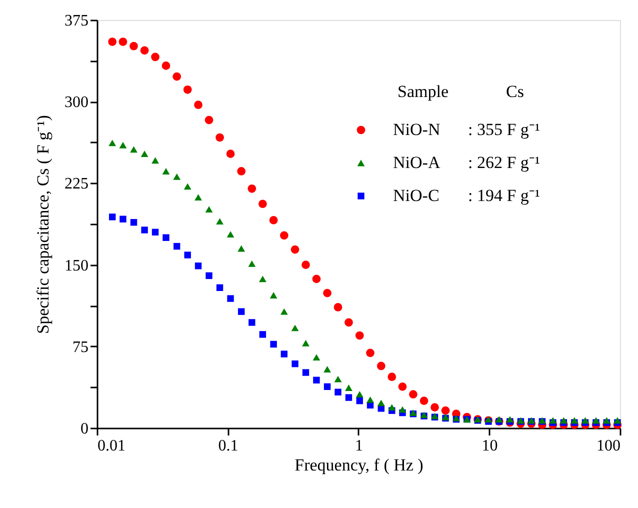 The width and height of the screenshot is (638, 508). What do you see at coordinates (504, 129) in the screenshot?
I see `annotation: : 355 F g⁻¹` at bounding box center [504, 129].